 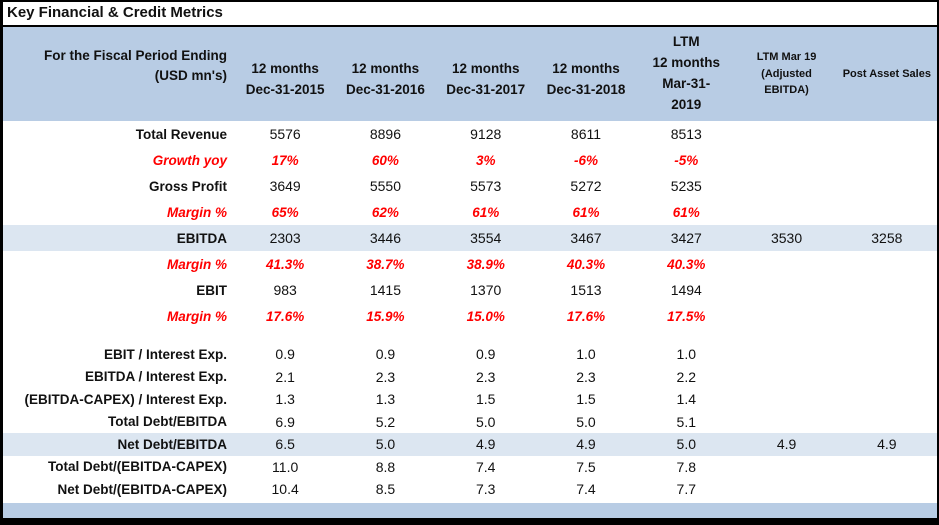 What do you see at coordinates (470, 489) in the screenshot?
I see `table-row: Net Debt/(EBITDA-CAPEX) 10.4 8.5 7.3 7.4 7.7` at bounding box center [470, 489].